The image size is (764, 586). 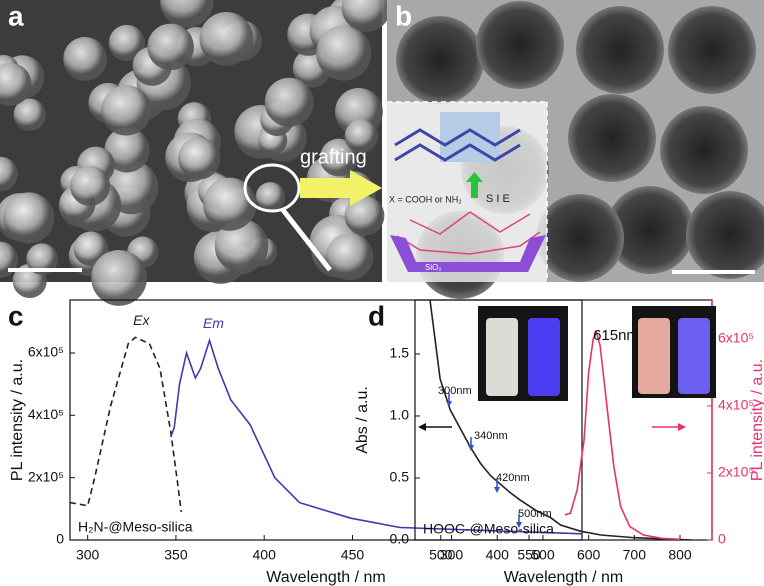 I want to click on y-tick-label: 1.0, so click(x=400, y=415).